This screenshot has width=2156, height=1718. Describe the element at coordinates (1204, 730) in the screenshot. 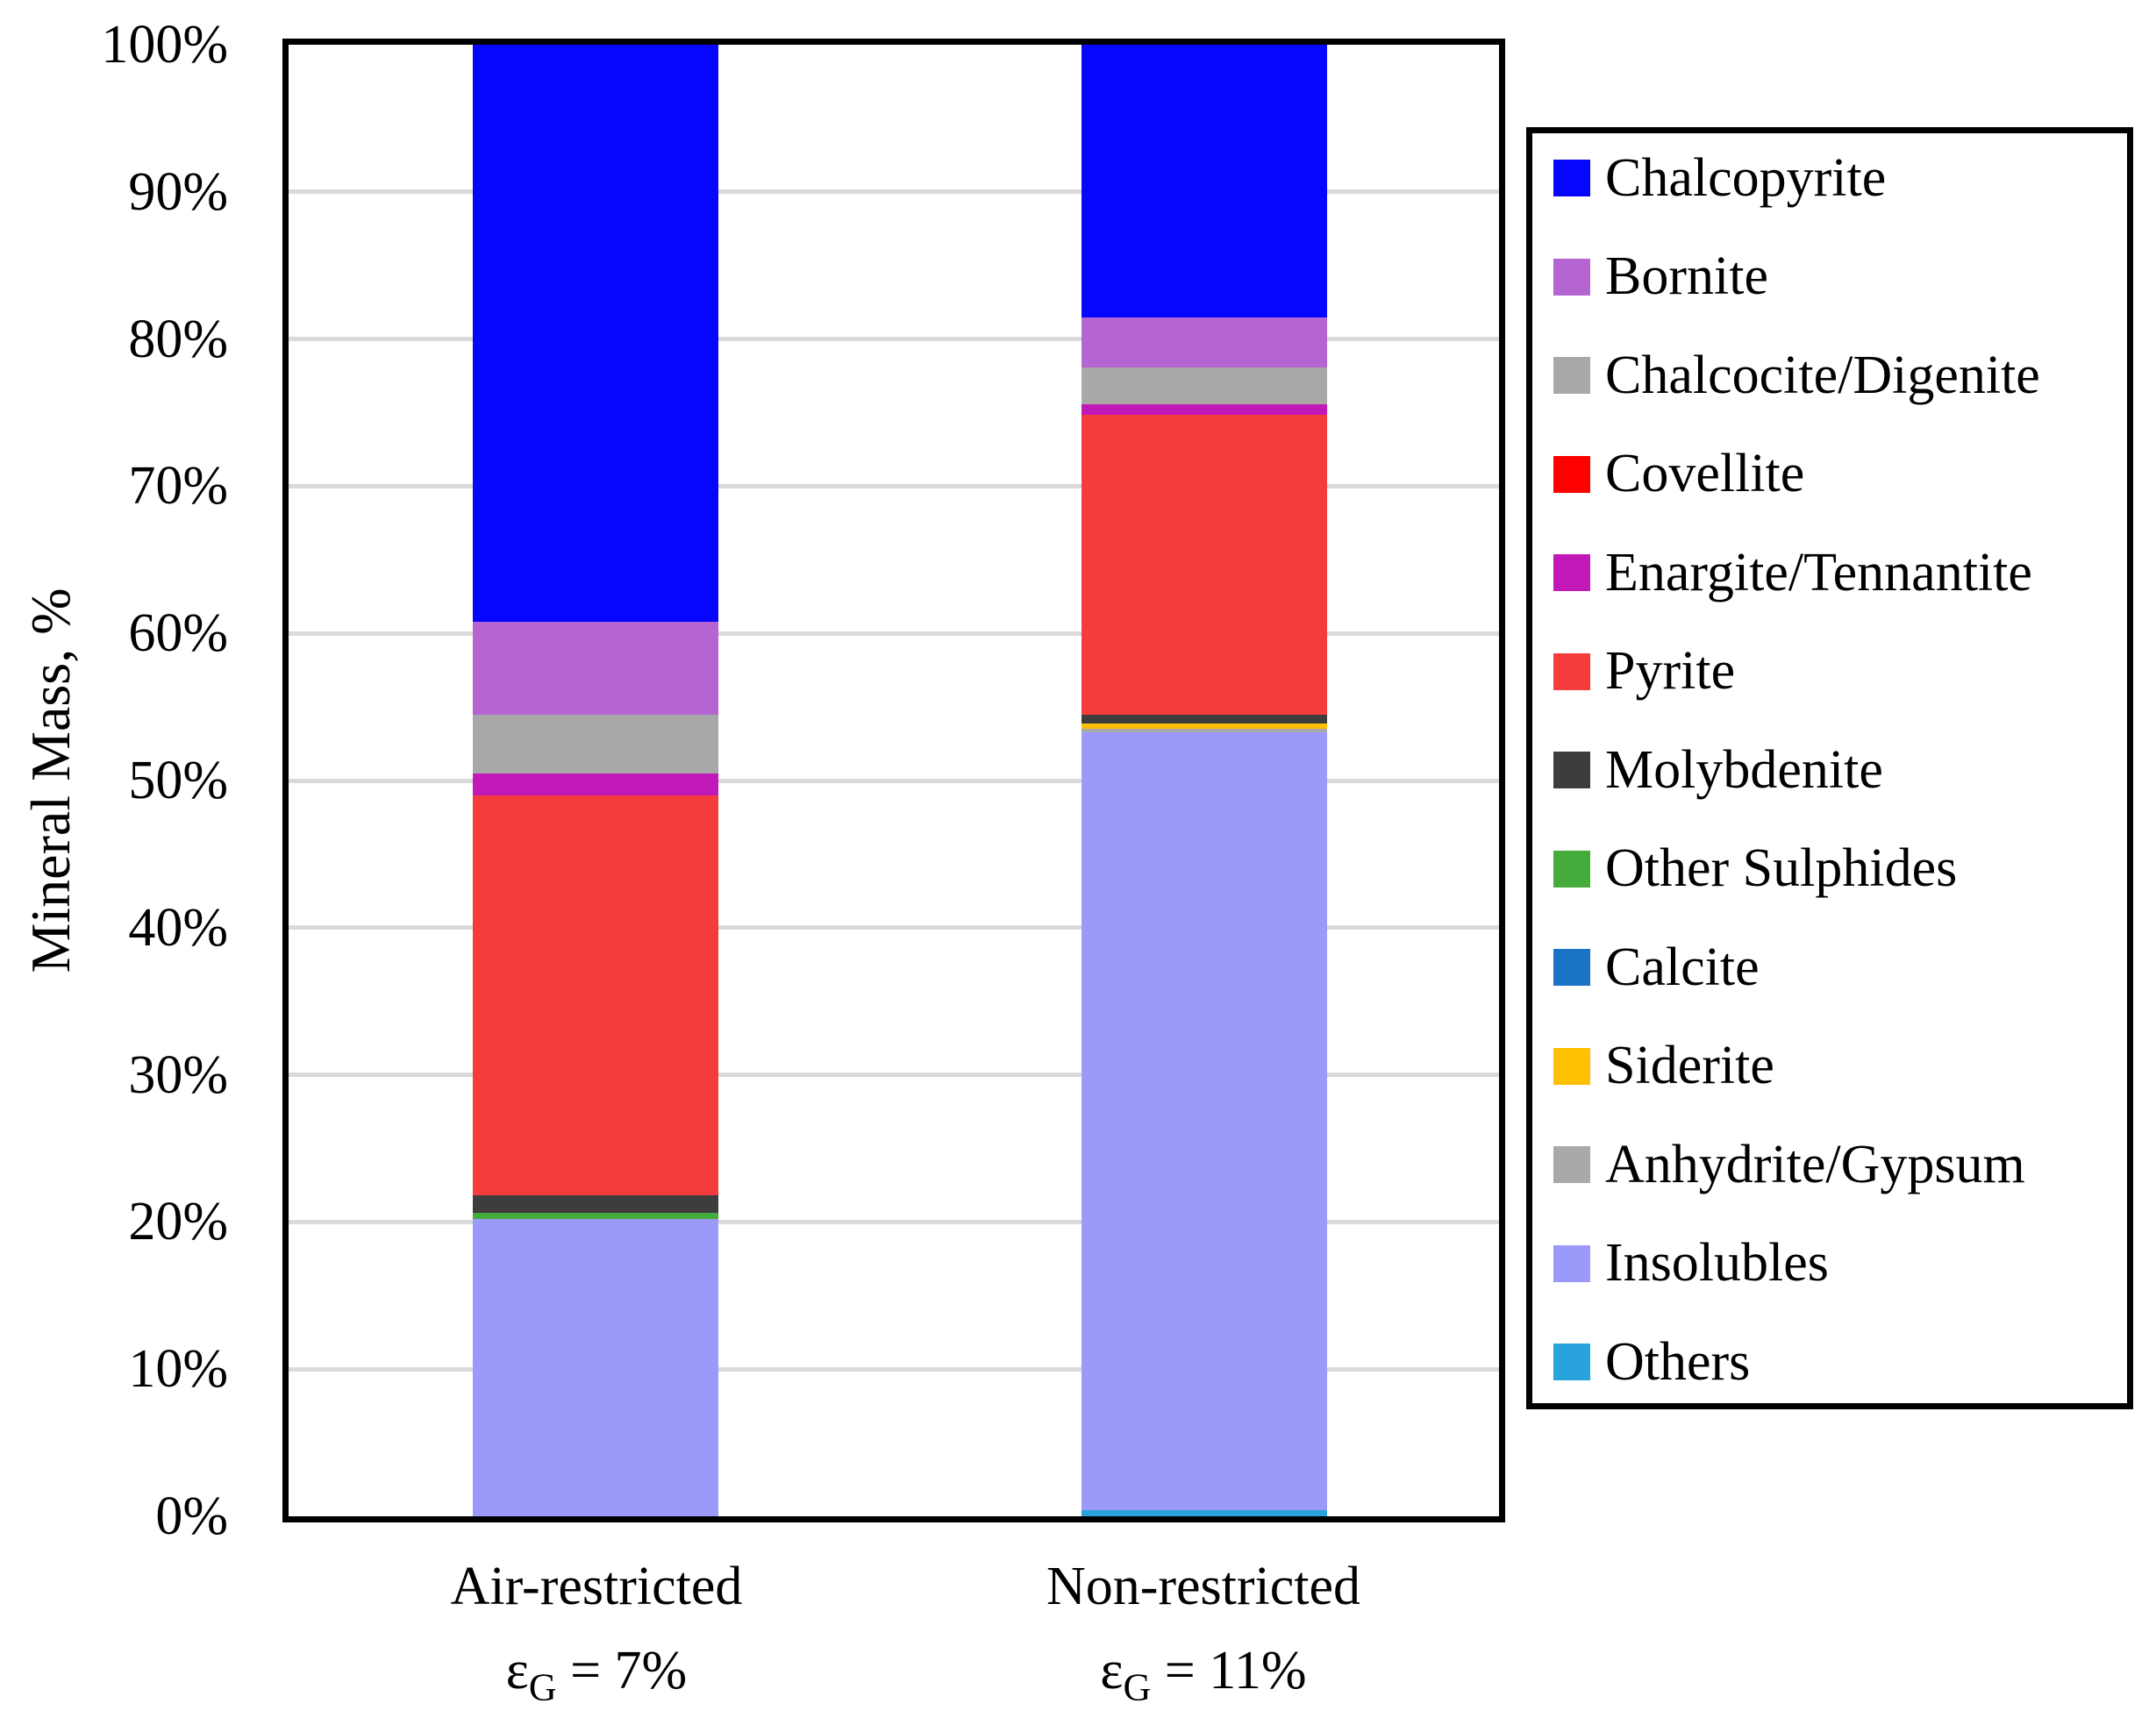

I see `bar-segment-anhydrite-gypsum` at that location.